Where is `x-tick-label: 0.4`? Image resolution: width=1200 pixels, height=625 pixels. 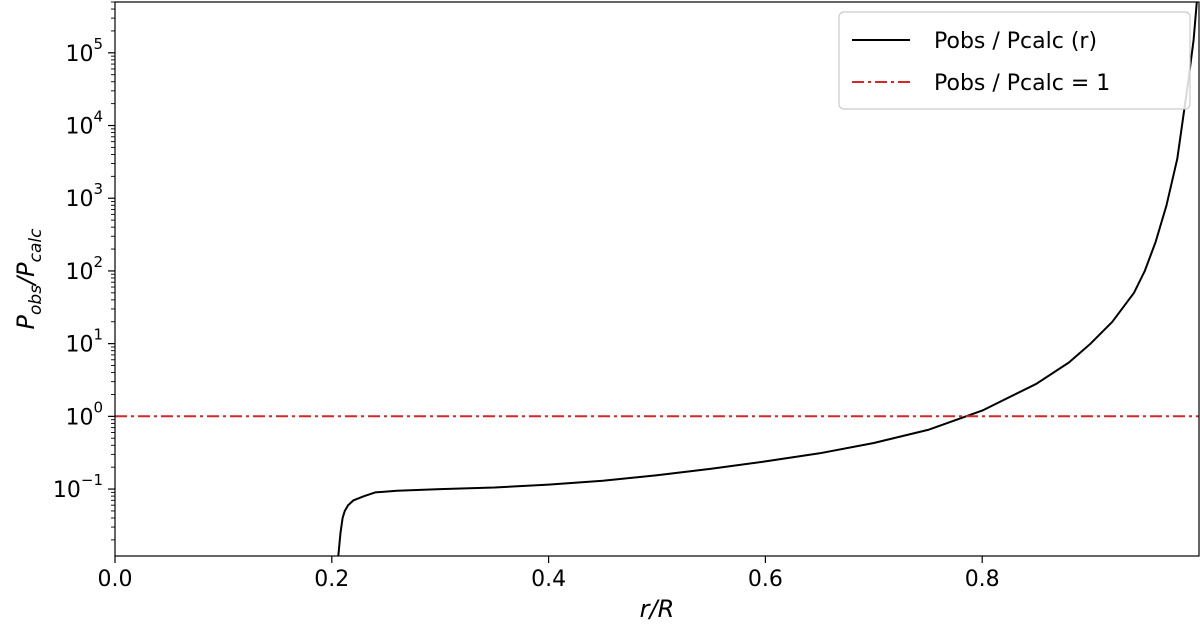
x-tick-label: 0.4 is located at coordinates (548, 579).